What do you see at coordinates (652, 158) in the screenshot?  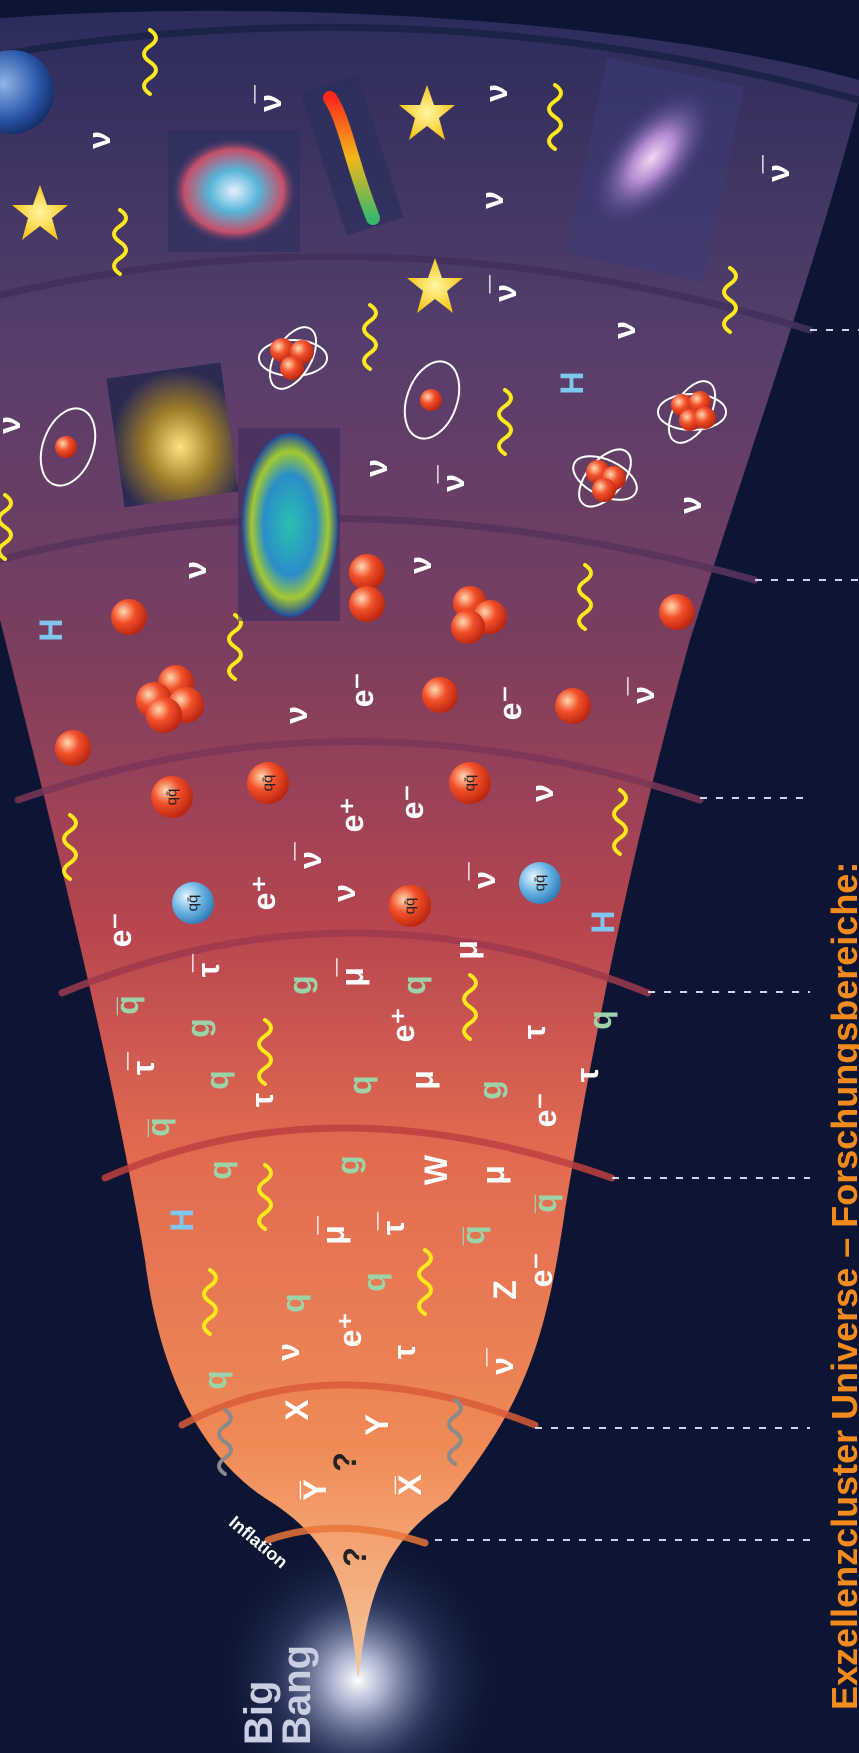 I see `galaxy-image` at bounding box center [652, 158].